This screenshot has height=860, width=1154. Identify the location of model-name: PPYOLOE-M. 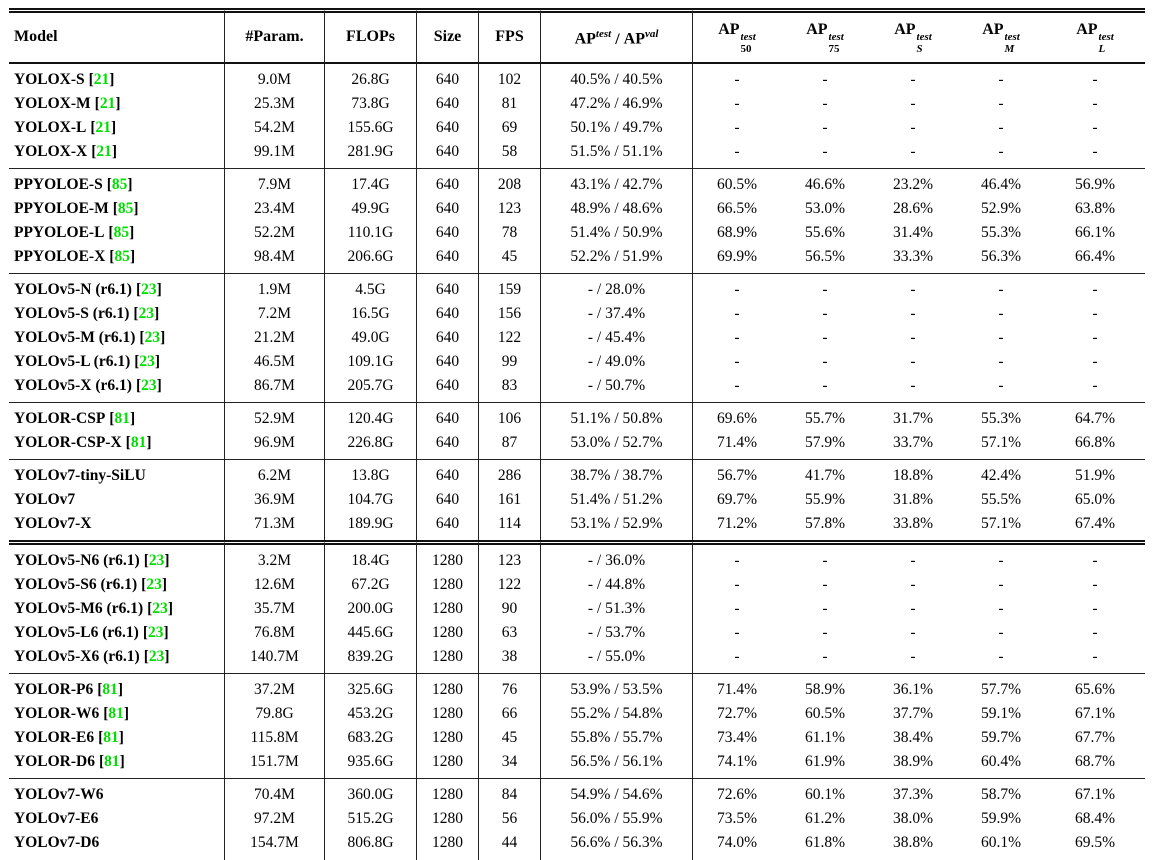
(61, 208).